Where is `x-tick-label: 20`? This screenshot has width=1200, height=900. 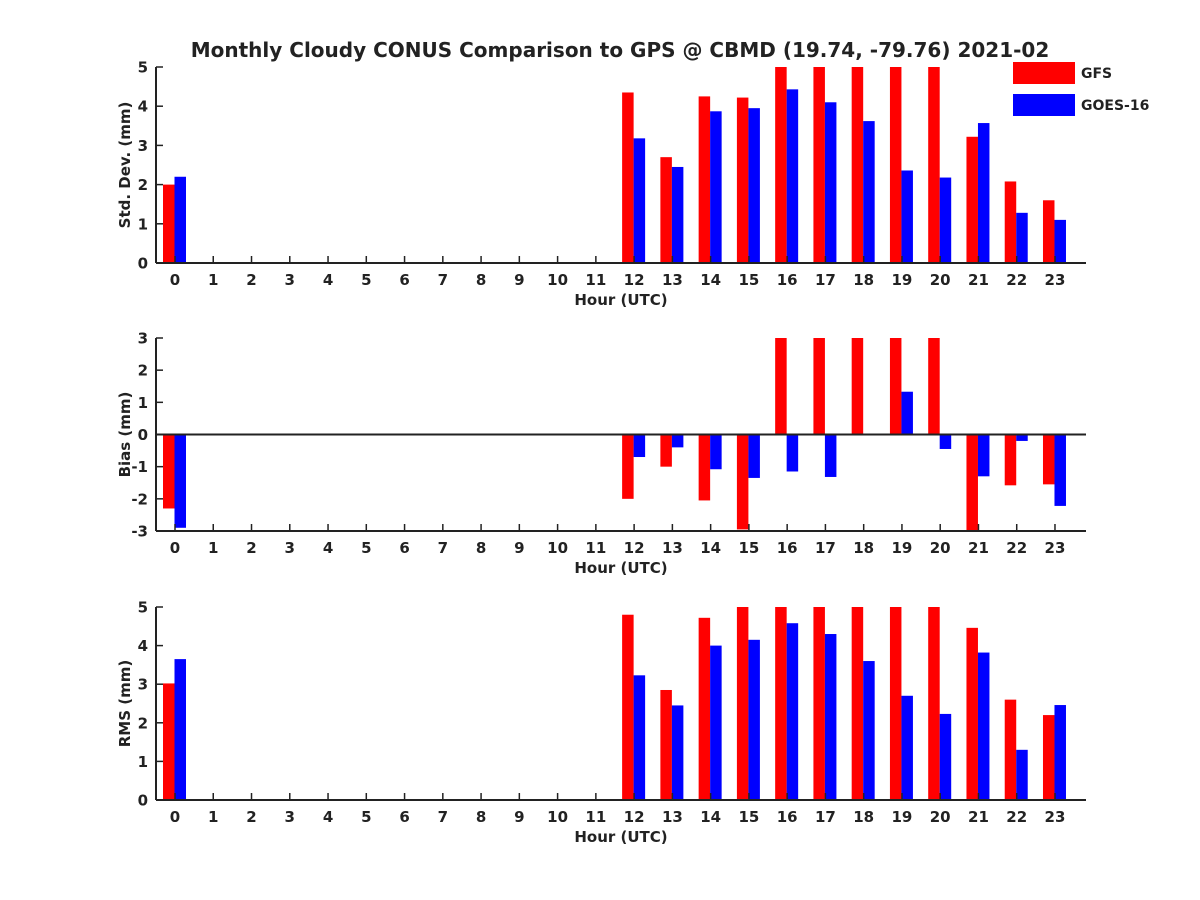 x-tick-label: 20 is located at coordinates (940, 548).